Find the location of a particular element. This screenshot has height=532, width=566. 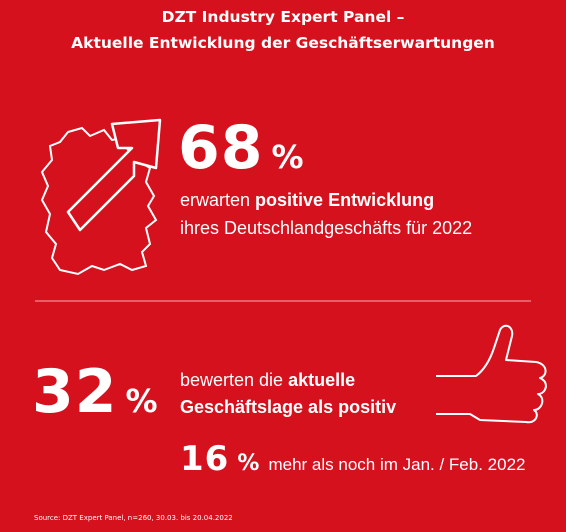

thumbs-up-icon is located at coordinates (491, 374).